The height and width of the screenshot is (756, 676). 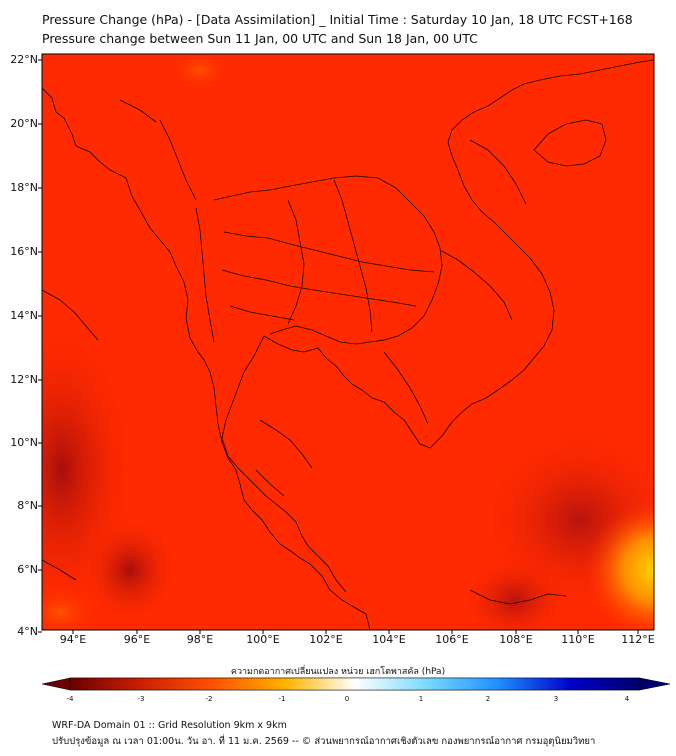 I want to click on colorbar-tick: 0, so click(x=347, y=699).